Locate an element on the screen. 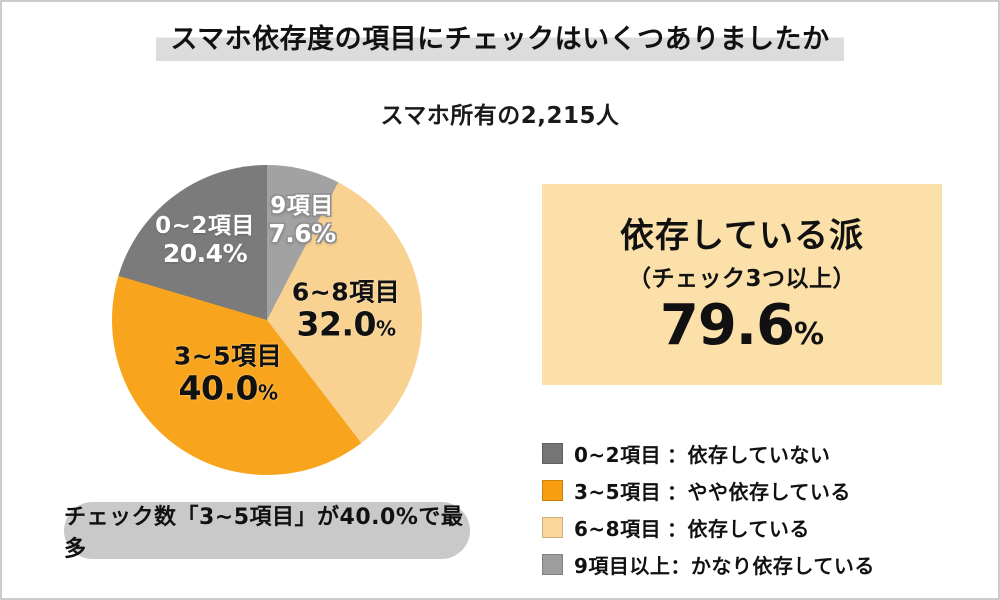 The image size is (1000, 600). slice-percent: 32.0% is located at coordinates (346, 324).